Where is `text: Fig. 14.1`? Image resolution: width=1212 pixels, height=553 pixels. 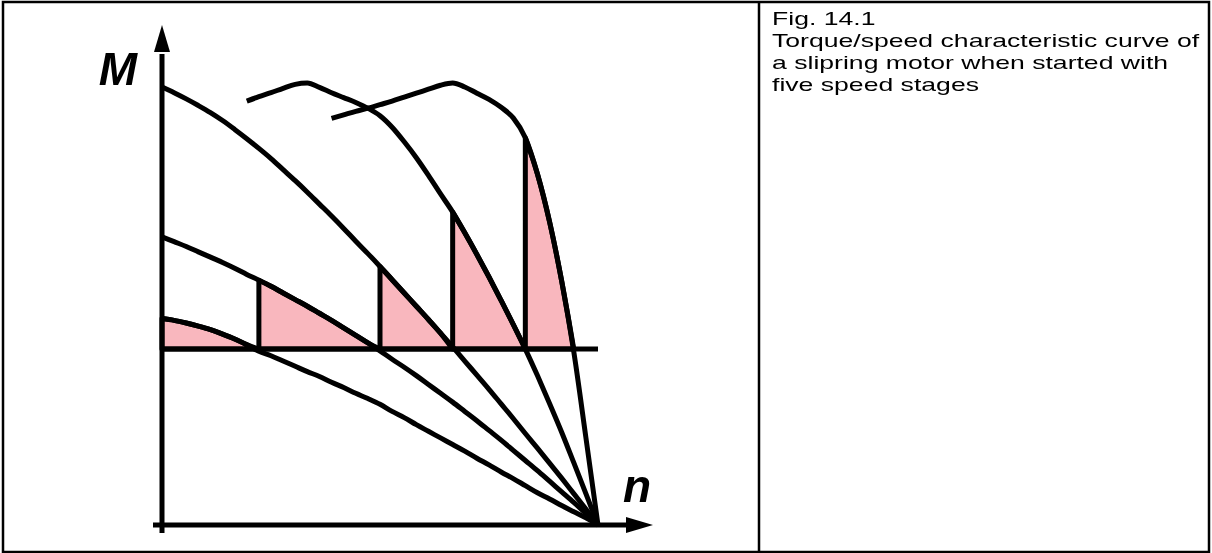 text: Fig. 14.1 is located at coordinates (824, 18).